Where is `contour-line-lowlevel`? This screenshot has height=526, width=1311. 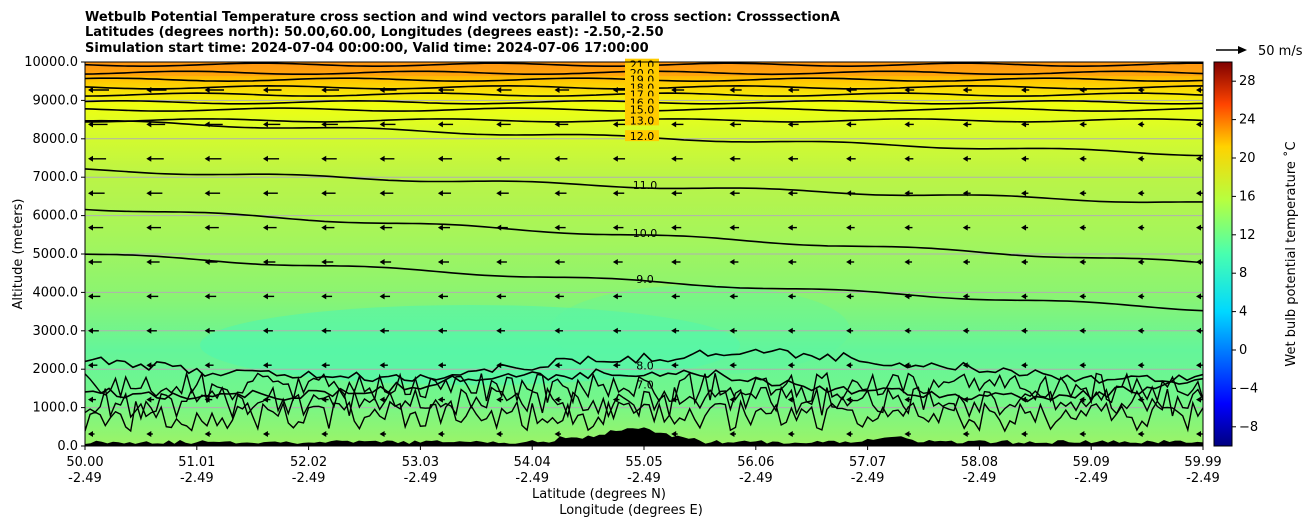
contour-line-lowlevel is located at coordinates (644, 416).